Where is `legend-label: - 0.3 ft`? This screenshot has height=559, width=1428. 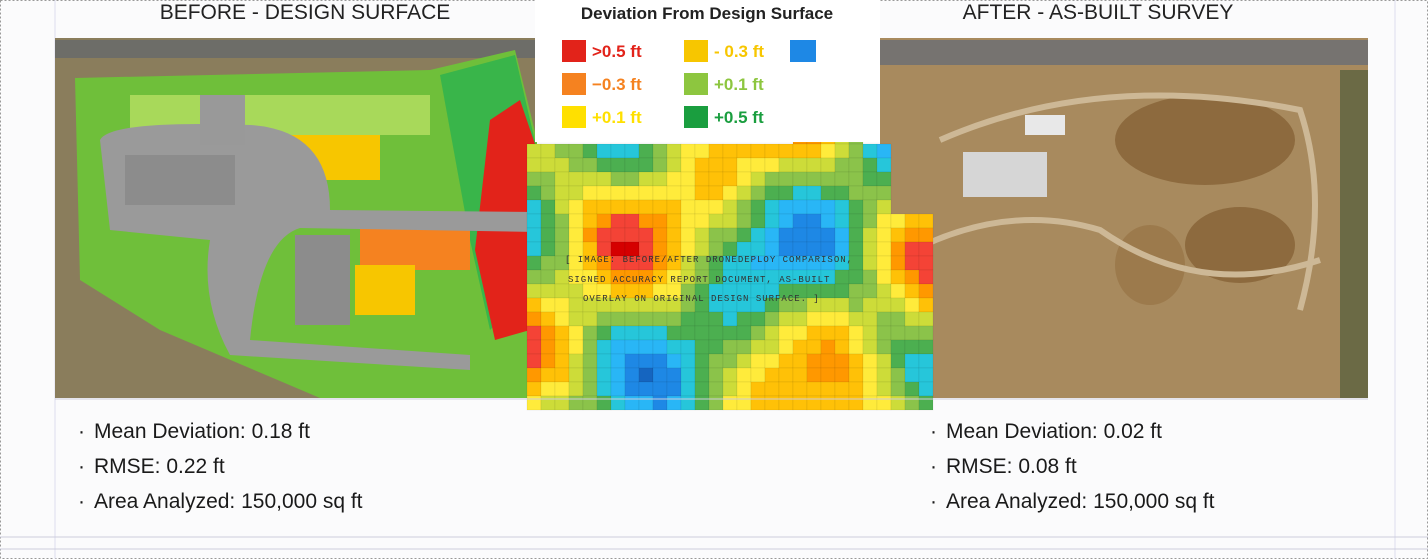 legend-label: - 0.3 ft is located at coordinates (739, 51).